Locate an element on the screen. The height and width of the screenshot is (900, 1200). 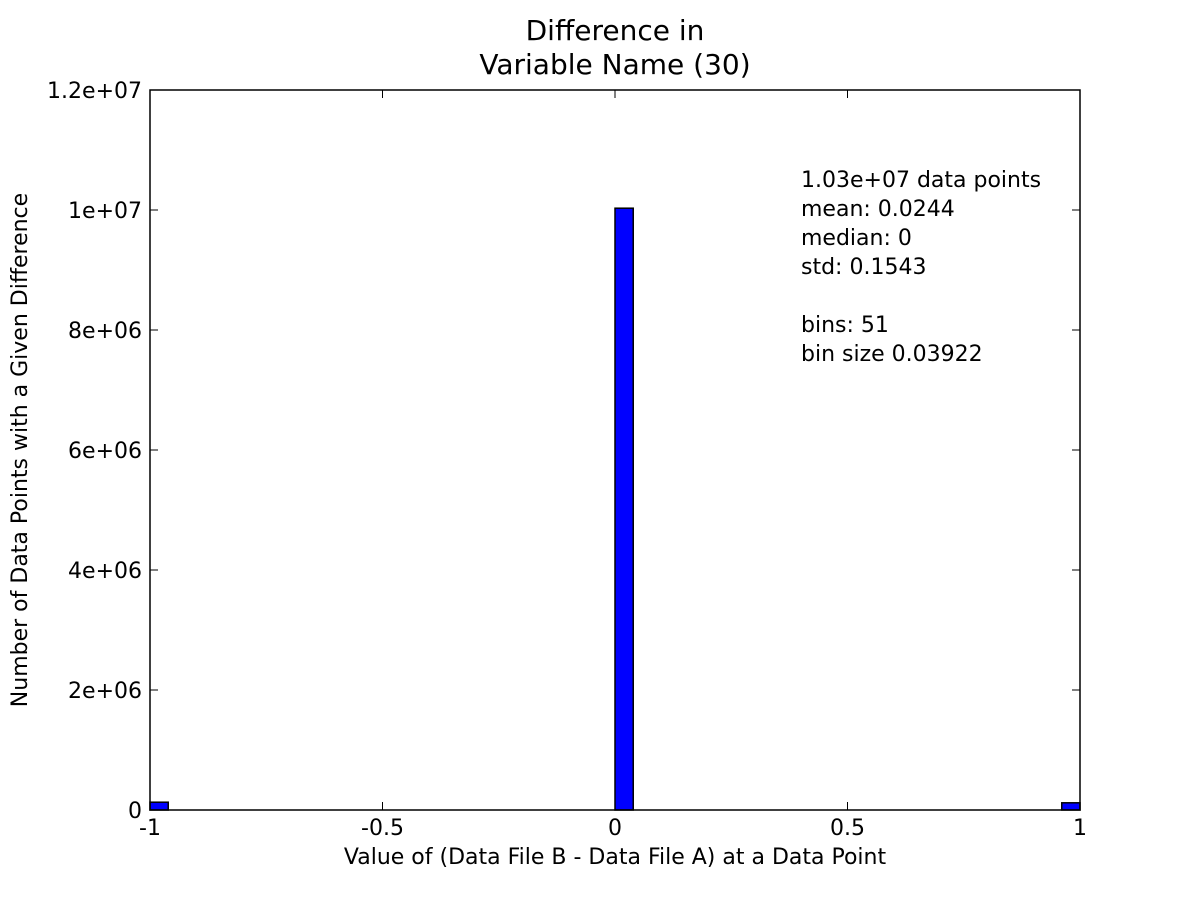
chart-title-line-1: Difference in is located at coordinates (615, 30).